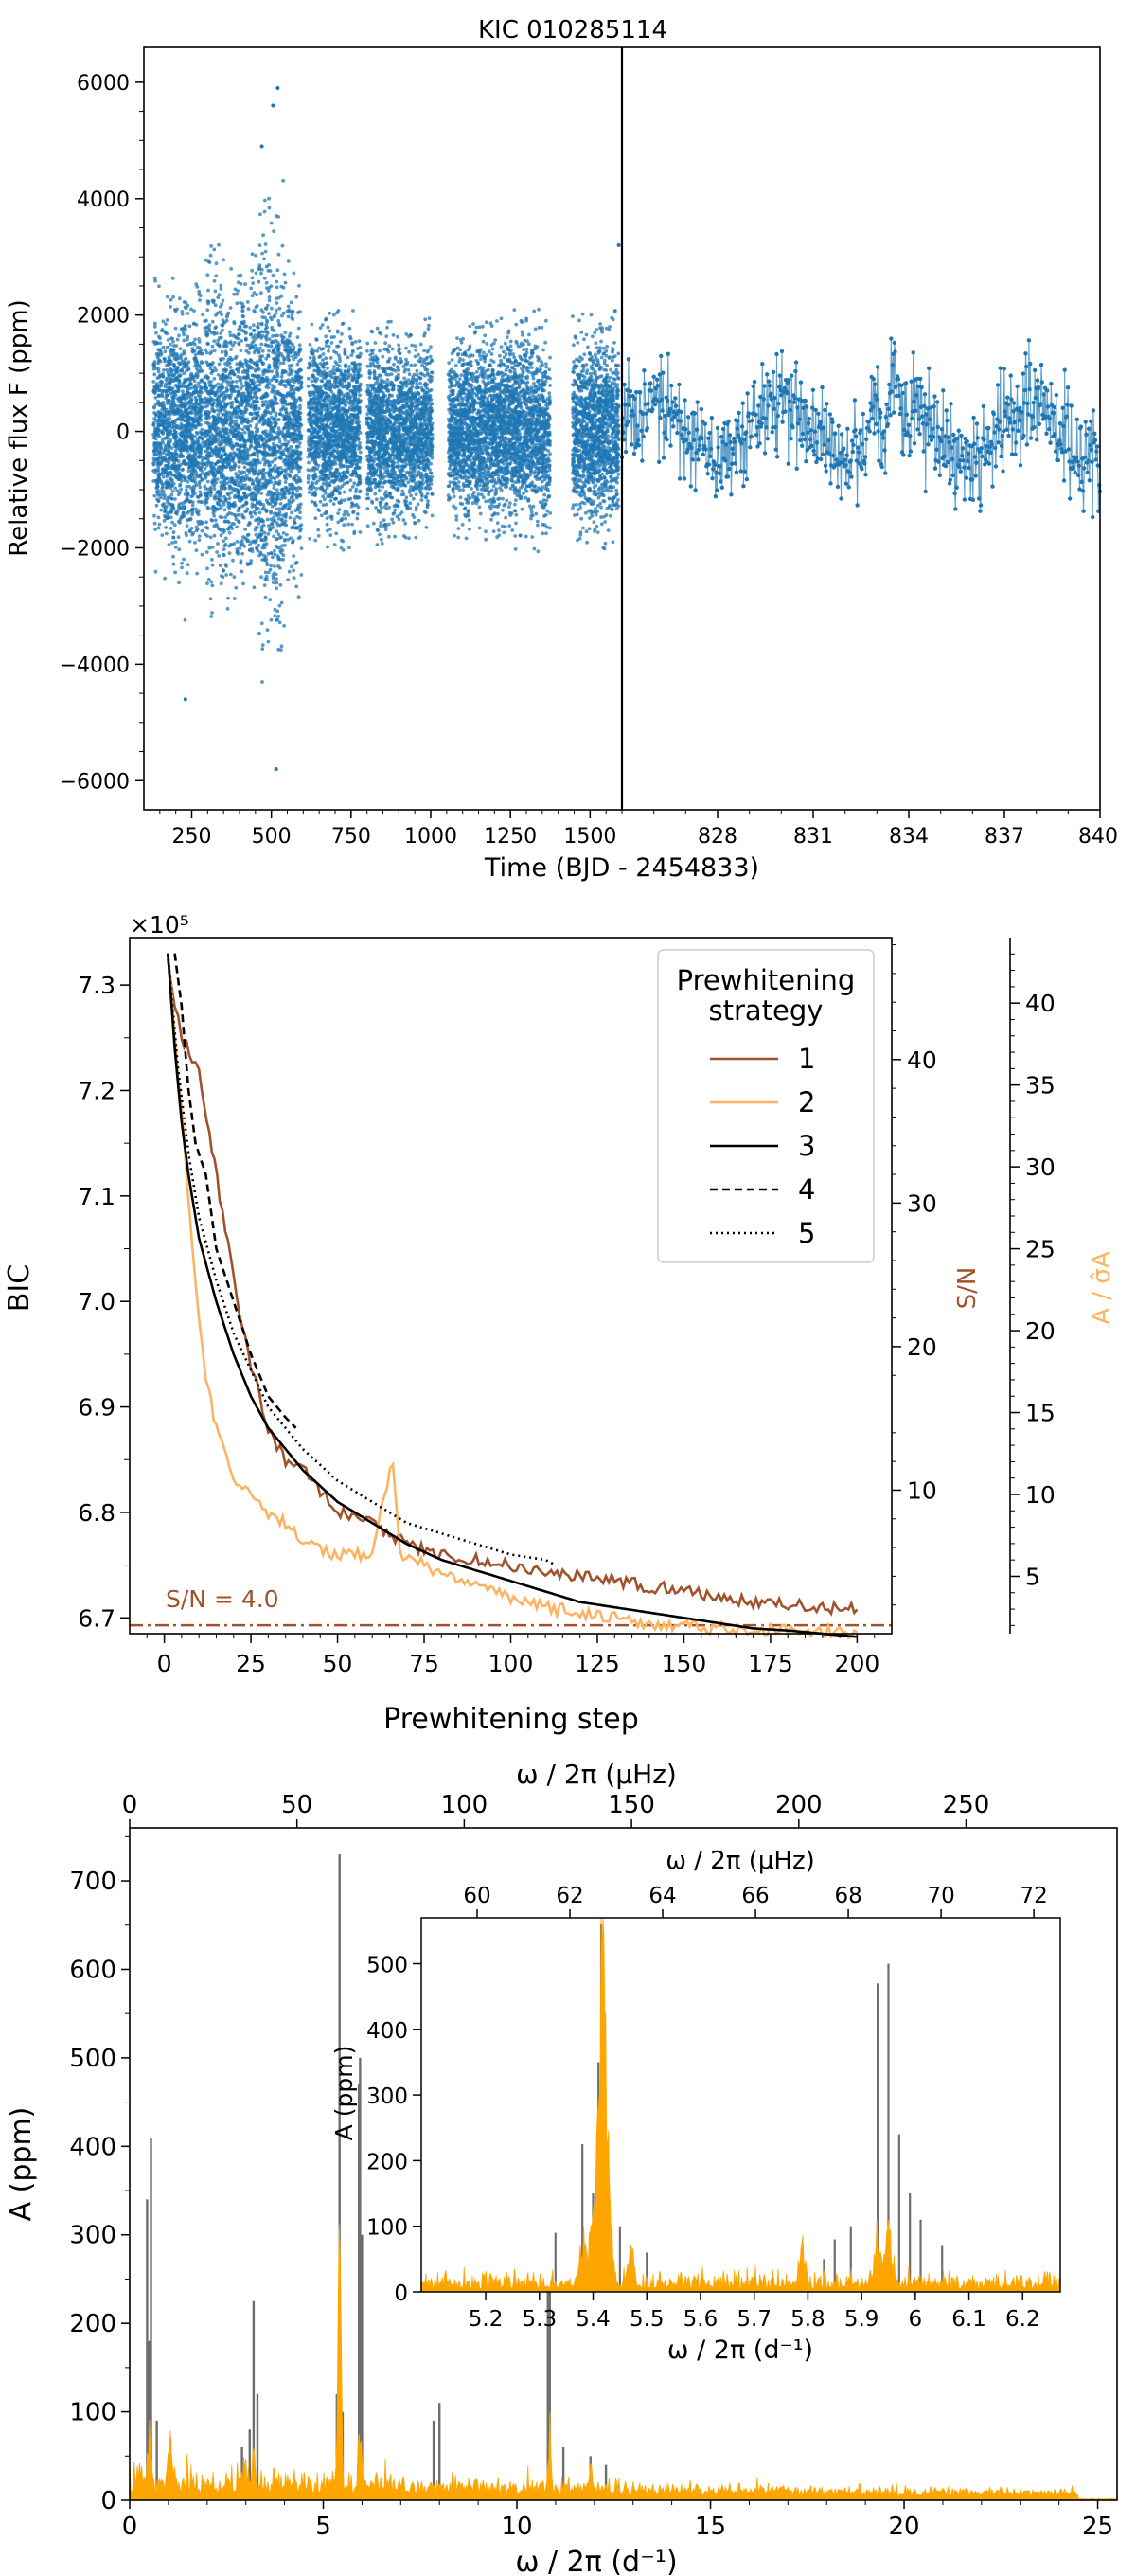  Describe the element at coordinates (334, 430) in the screenshot. I see `lightcurve-segment` at that location.